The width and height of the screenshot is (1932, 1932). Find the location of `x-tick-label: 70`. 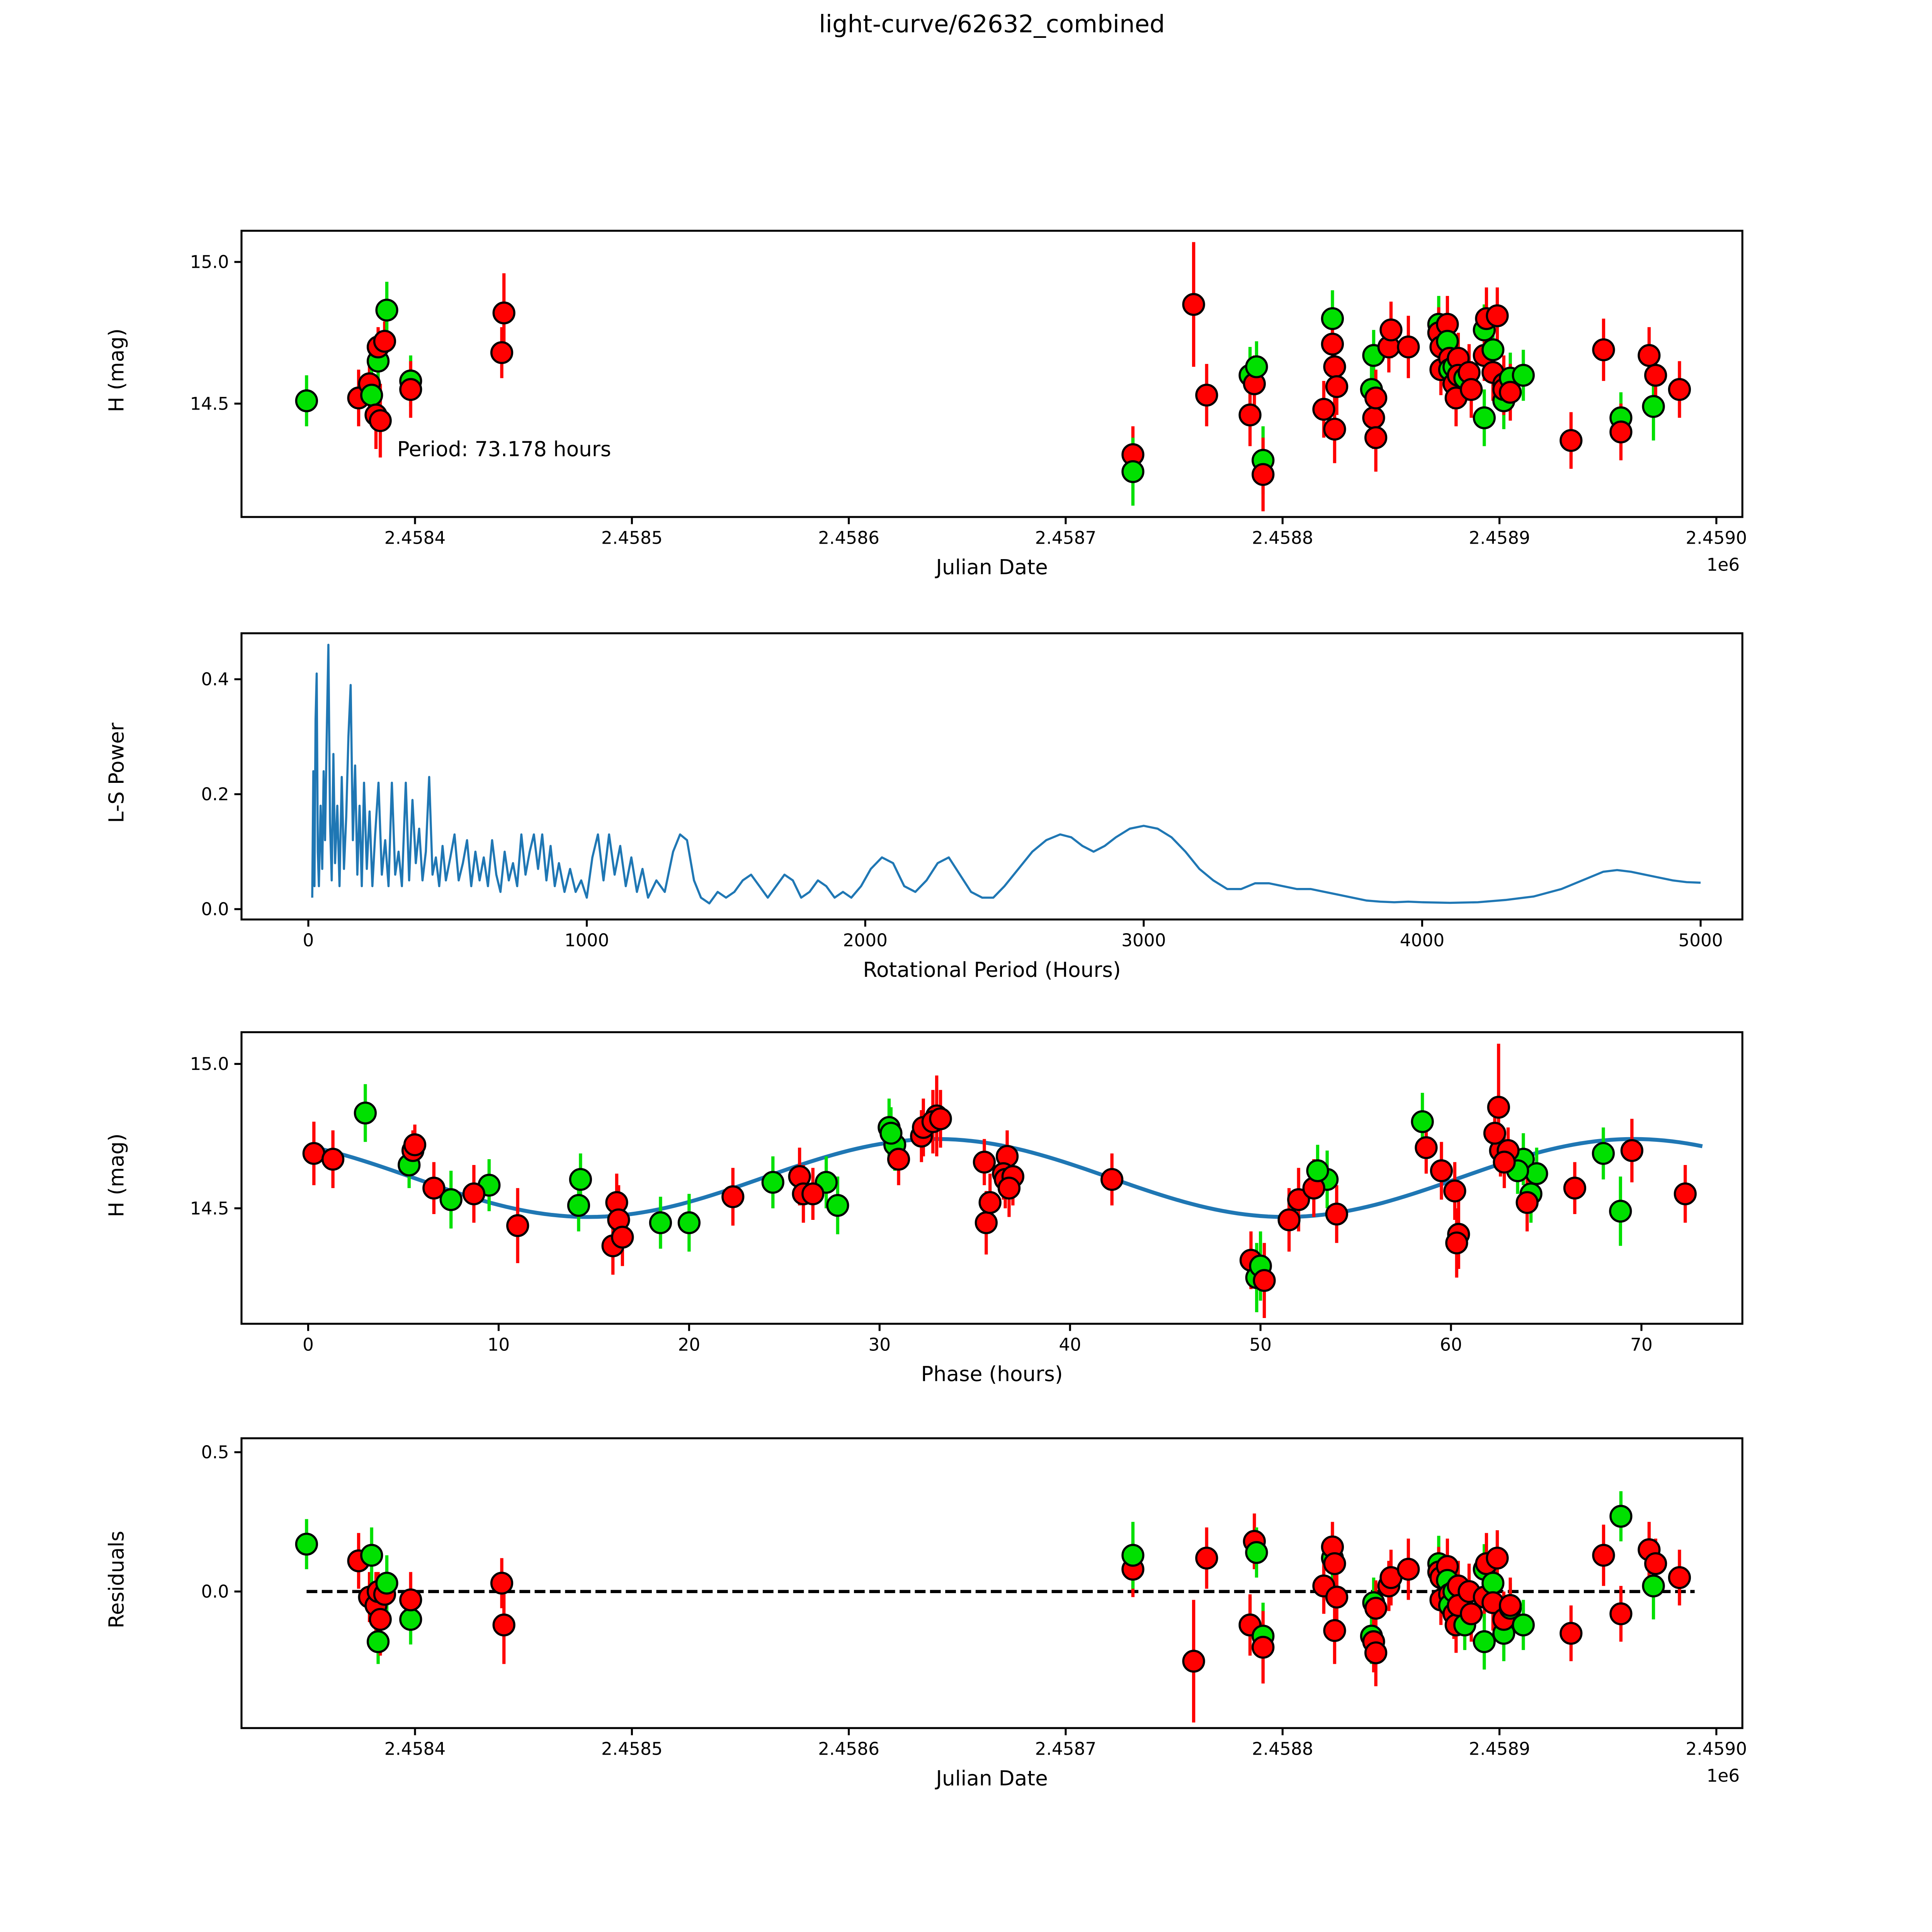

x-tick-label: 70 is located at coordinates (1642, 1345).